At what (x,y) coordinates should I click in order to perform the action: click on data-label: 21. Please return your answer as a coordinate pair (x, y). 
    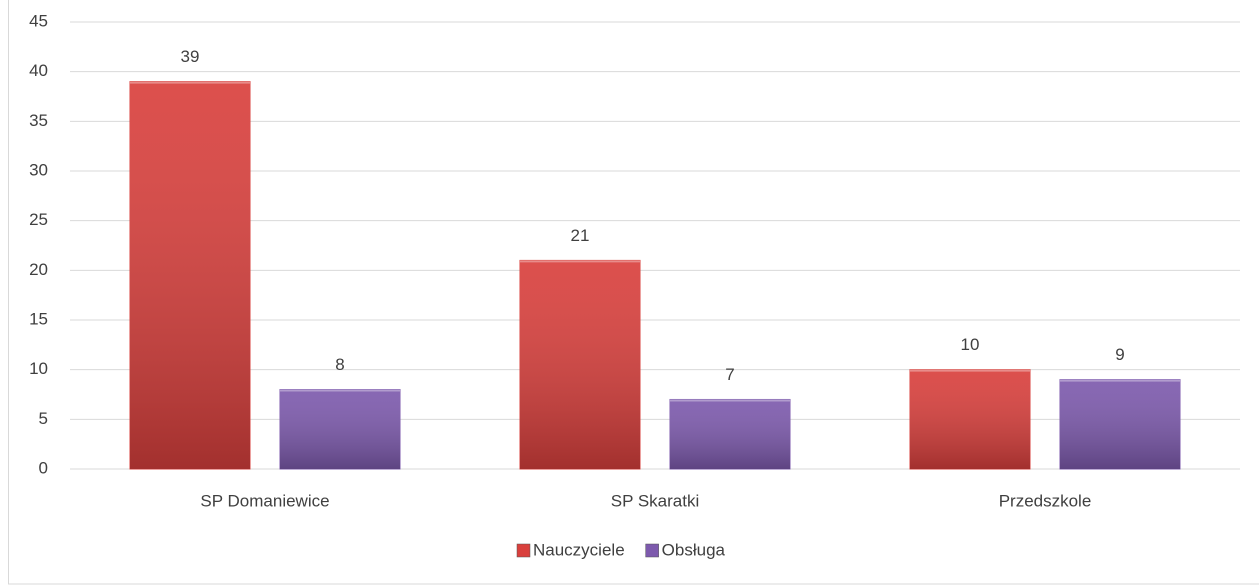
    Looking at the image, I should click on (580, 235).